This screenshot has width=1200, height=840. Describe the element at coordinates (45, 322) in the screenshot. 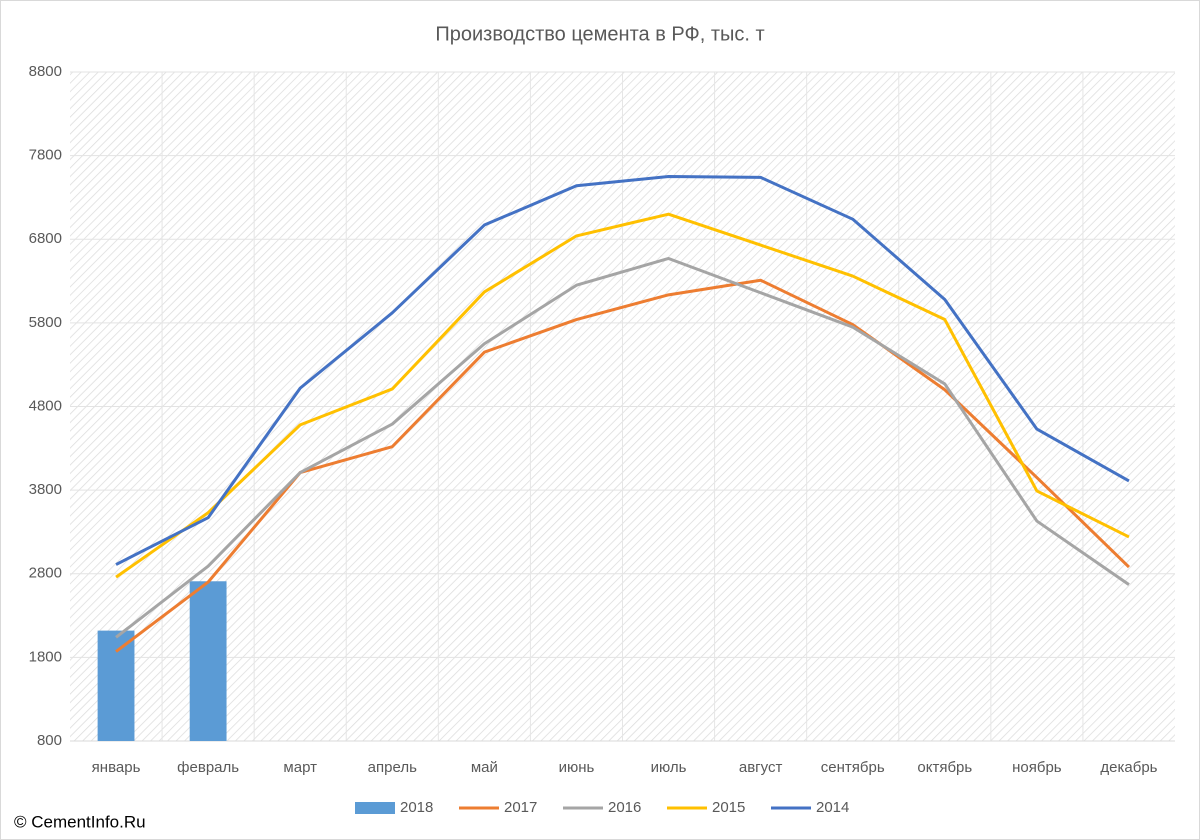

I see `y-tick-label: 5800` at that location.